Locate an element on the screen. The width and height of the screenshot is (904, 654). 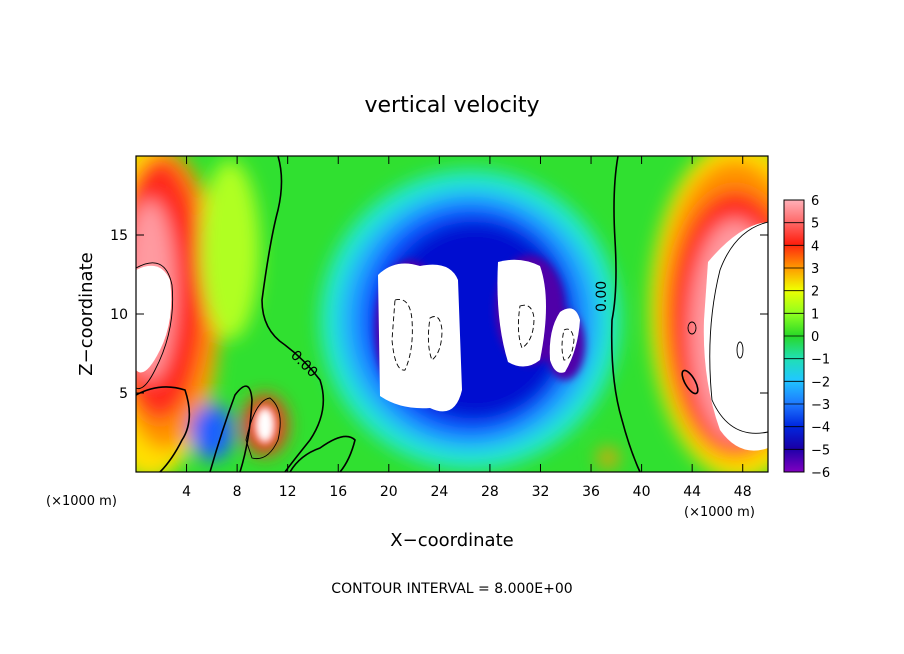
y-tick-label: 5 is located at coordinates (123, 394).